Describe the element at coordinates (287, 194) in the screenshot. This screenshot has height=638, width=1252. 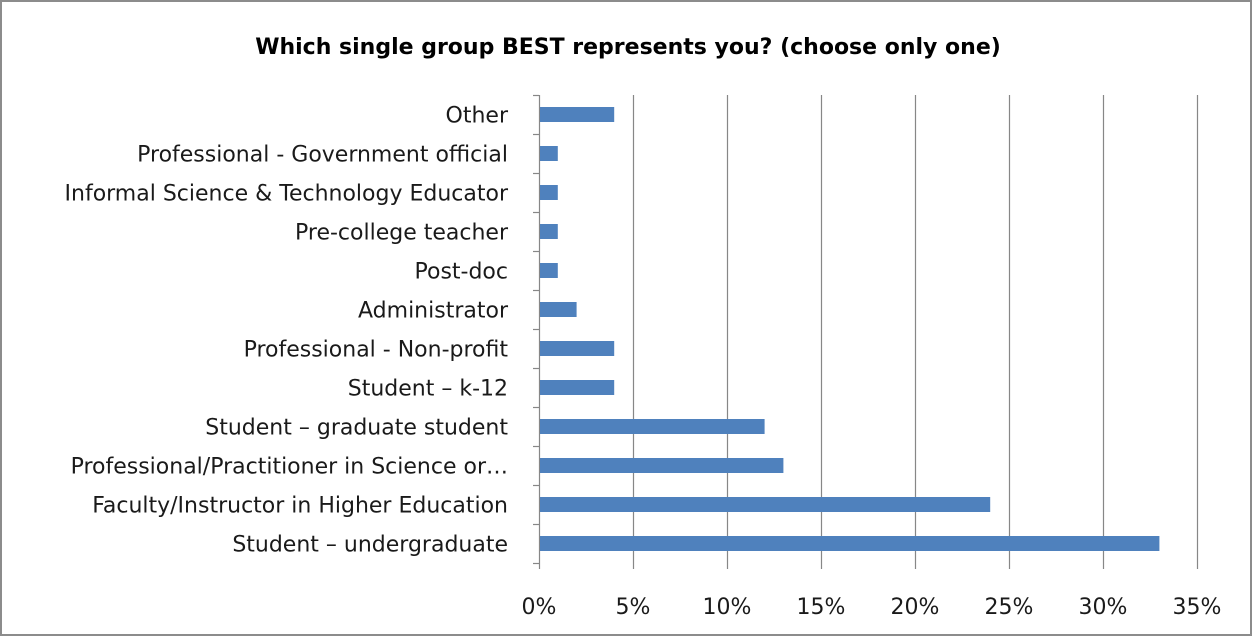
I see `category-label-2: Informal Science & Technology Educator` at that location.